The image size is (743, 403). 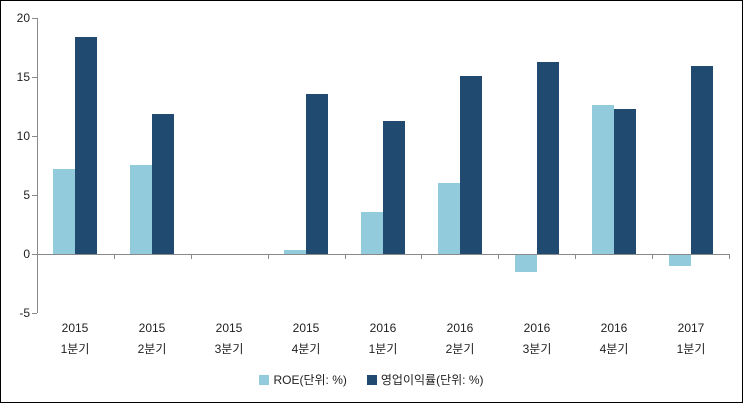 I want to click on x-category-label-line: 2017, so click(x=691, y=328).